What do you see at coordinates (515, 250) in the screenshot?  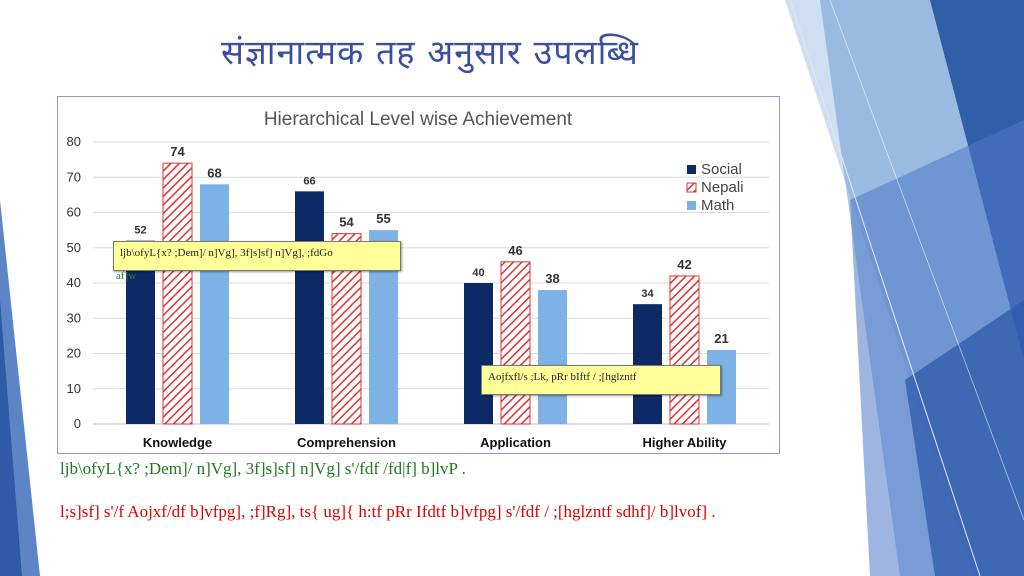 I see `data-label: 46` at bounding box center [515, 250].